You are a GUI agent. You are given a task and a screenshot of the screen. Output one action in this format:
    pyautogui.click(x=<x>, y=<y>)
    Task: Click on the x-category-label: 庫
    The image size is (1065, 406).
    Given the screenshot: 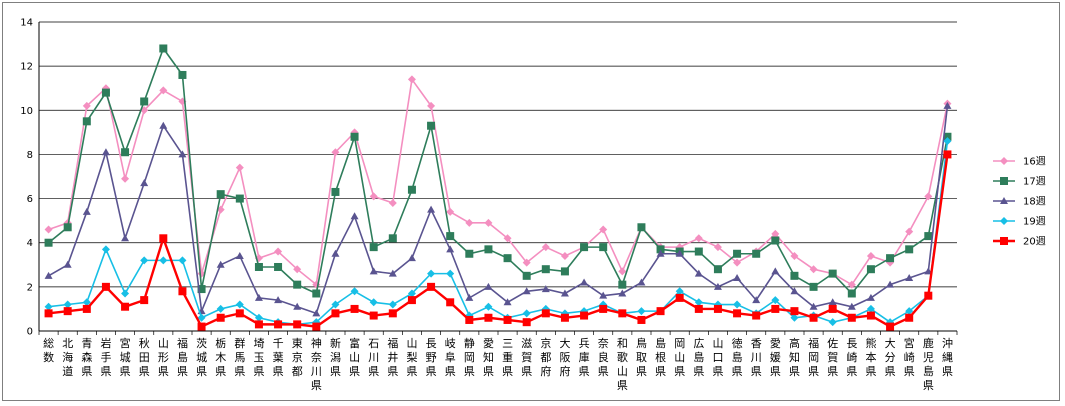 What is the action you would take?
    pyautogui.click(x=584, y=357)
    